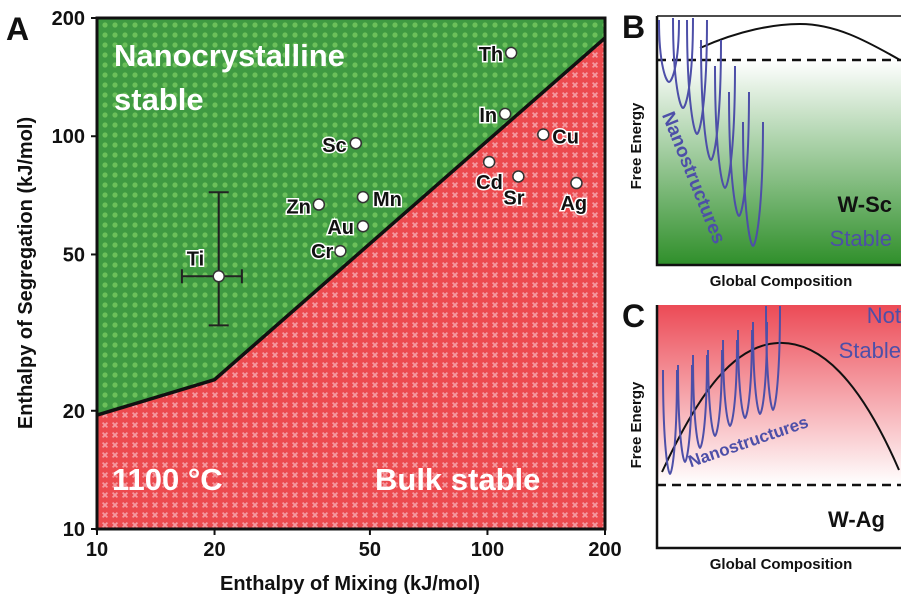 This screenshot has height=596, width=901. What do you see at coordinates (779, 162) in the screenshot?
I see `panel-b-gradient` at bounding box center [779, 162].